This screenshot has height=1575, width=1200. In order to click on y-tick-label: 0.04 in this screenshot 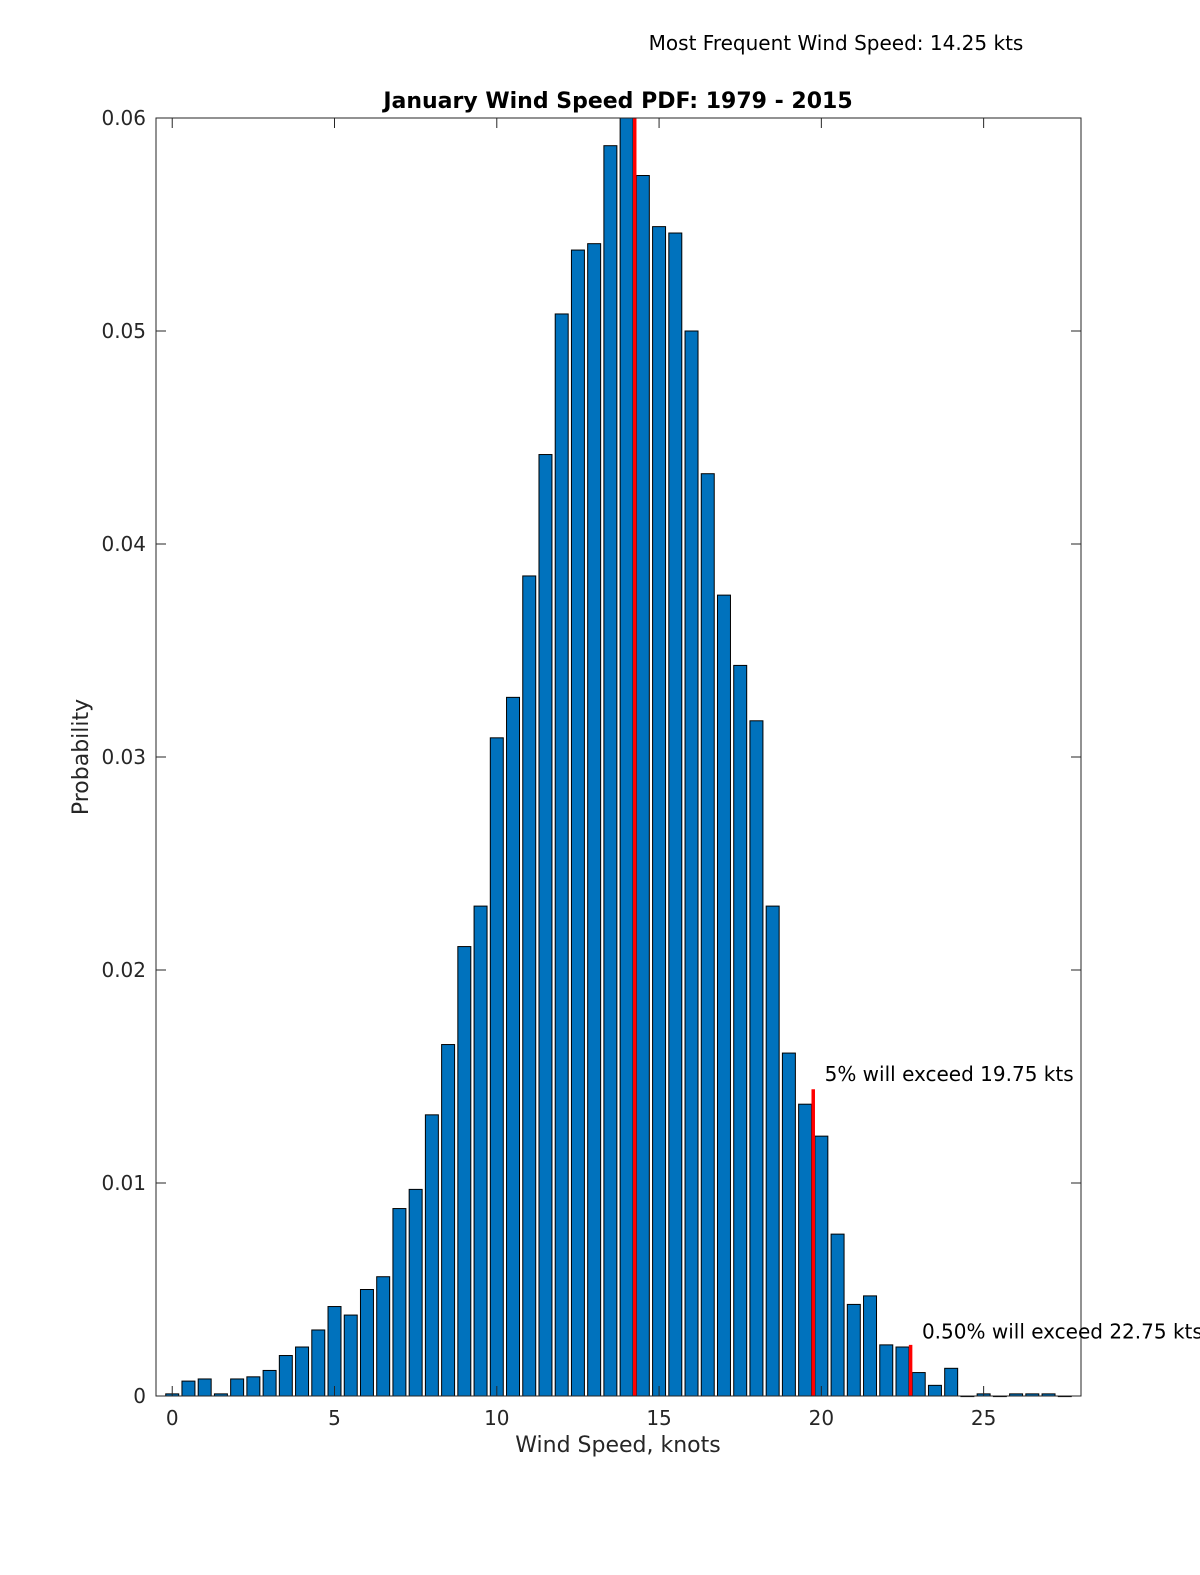, I will do `click(123, 544)`.